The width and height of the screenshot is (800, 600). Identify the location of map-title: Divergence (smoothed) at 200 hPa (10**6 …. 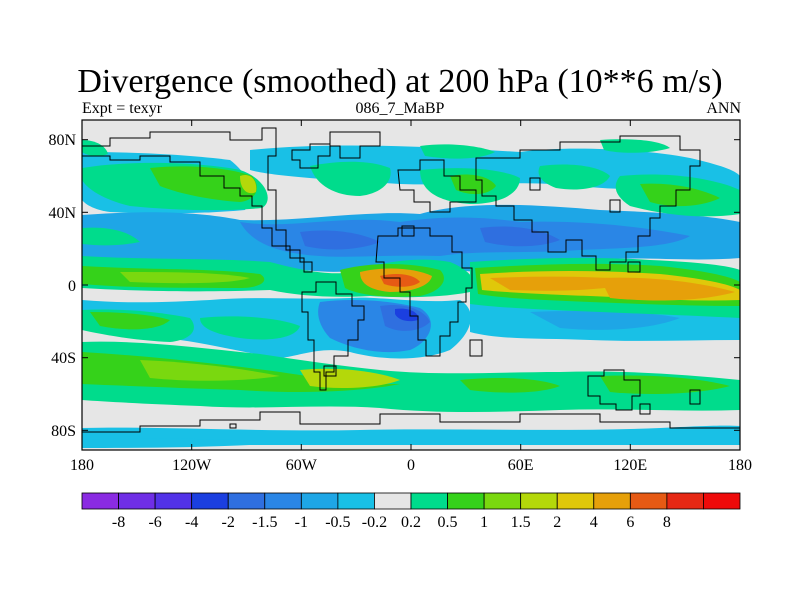
(400, 81).